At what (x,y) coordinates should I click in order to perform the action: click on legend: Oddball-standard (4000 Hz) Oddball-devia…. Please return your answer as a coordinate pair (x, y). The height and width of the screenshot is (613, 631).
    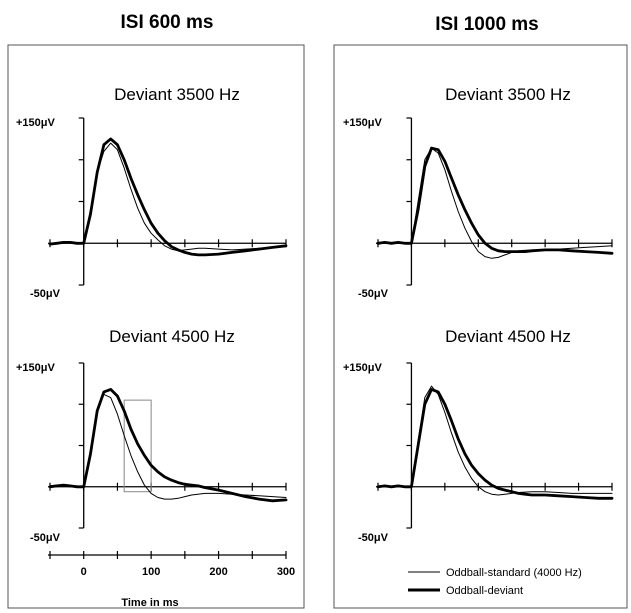
    Looking at the image, I should click on (495, 582).